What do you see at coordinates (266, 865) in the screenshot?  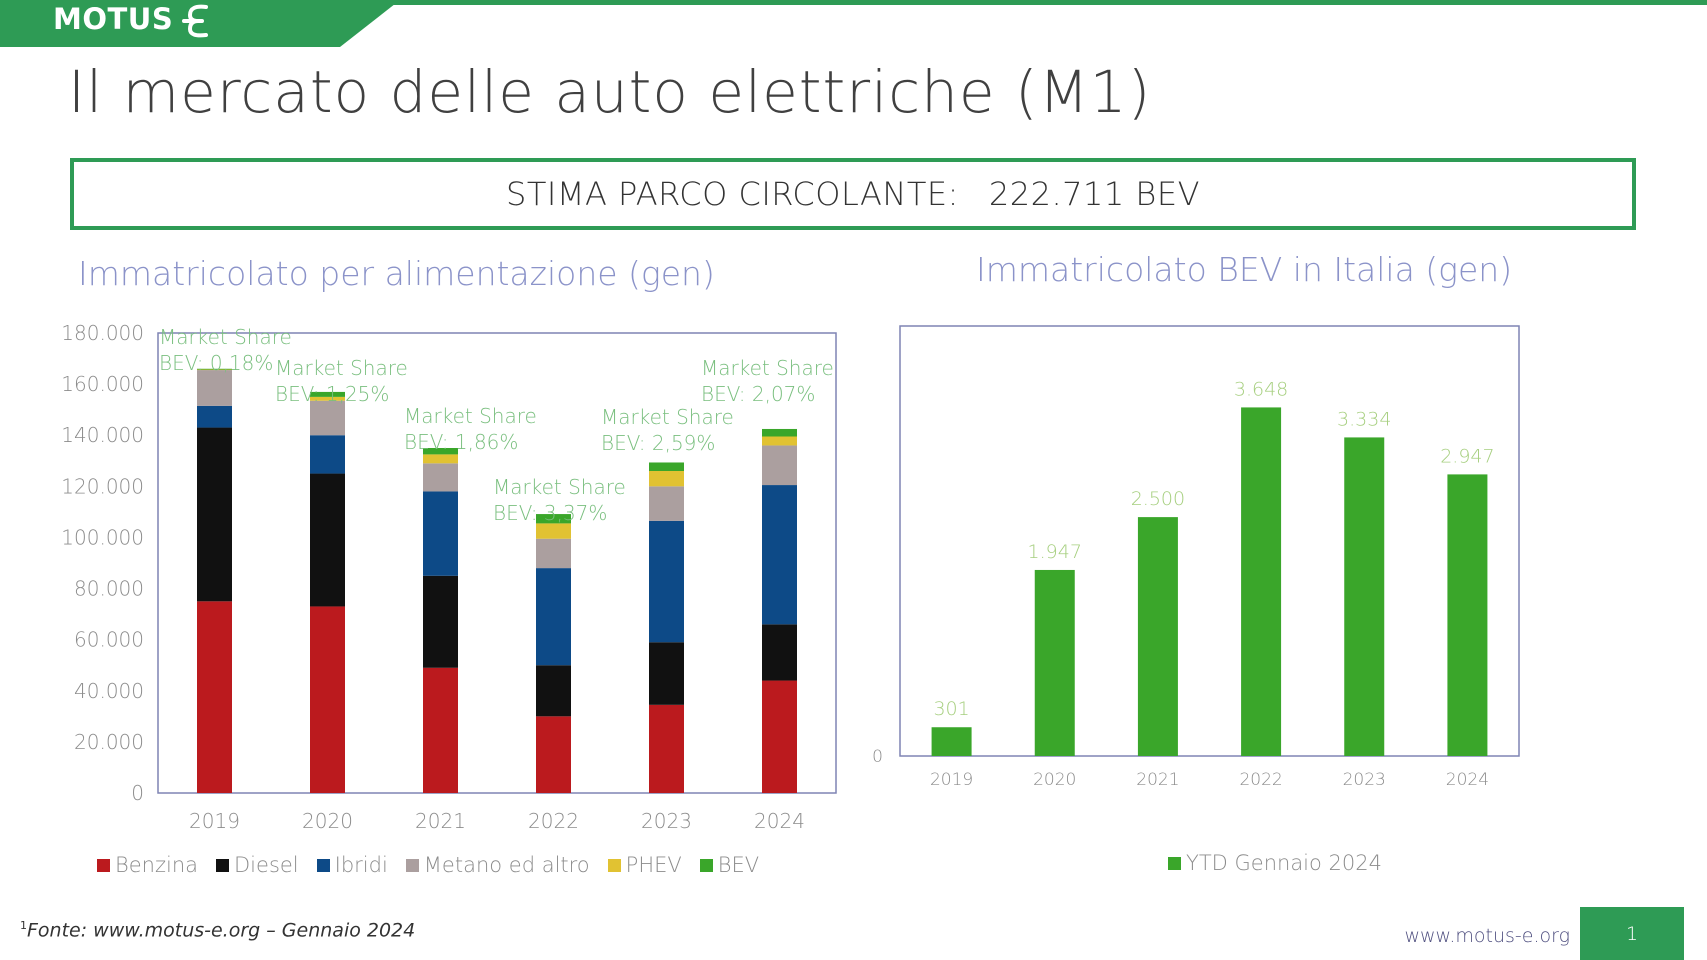 I see `legend-label: Diesel` at bounding box center [266, 865].